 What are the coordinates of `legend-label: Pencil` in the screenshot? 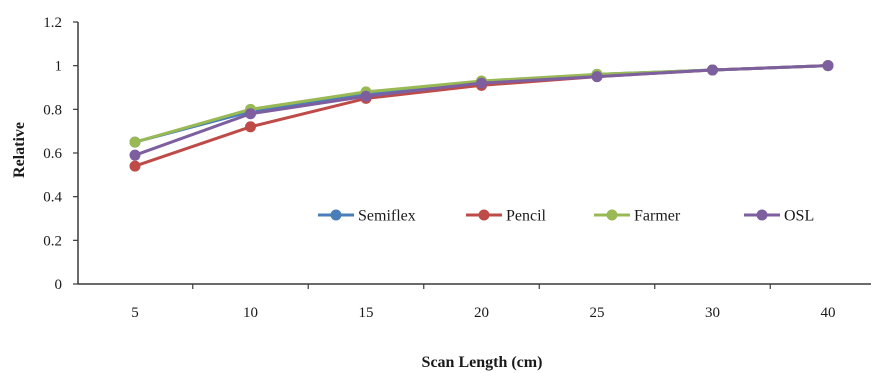 It's located at (526, 216).